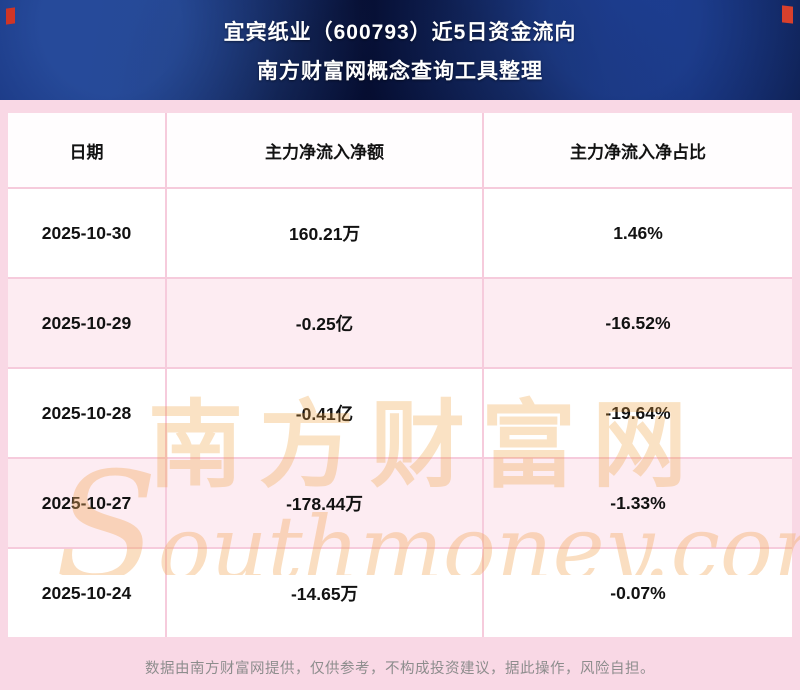 Image resolution: width=800 pixels, height=690 pixels. I want to click on footer-disclaimer: 数据由南方财富网提供，仅供参考，不构成投资建议，据此操作，风险自担。, so click(400, 669).